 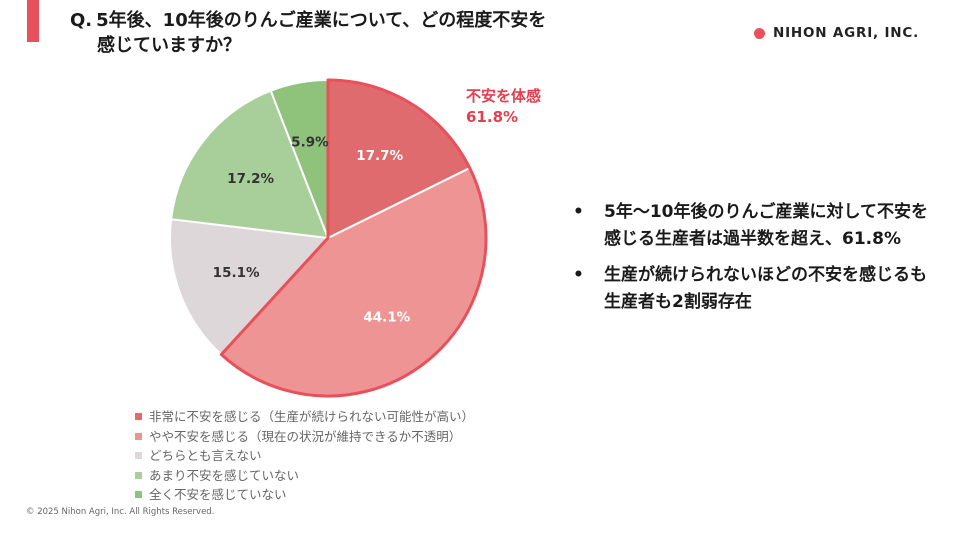 I want to click on pie-data-labels: 17.7% 44.1% 15.1% 17.2% 5.9%, so click(x=312, y=230).